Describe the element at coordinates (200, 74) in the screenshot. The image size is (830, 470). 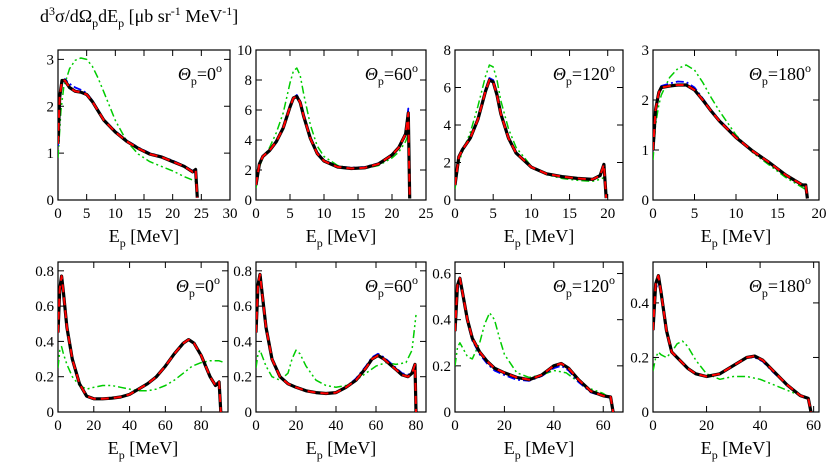
I see `angle-label: Θp=0o` at that location.